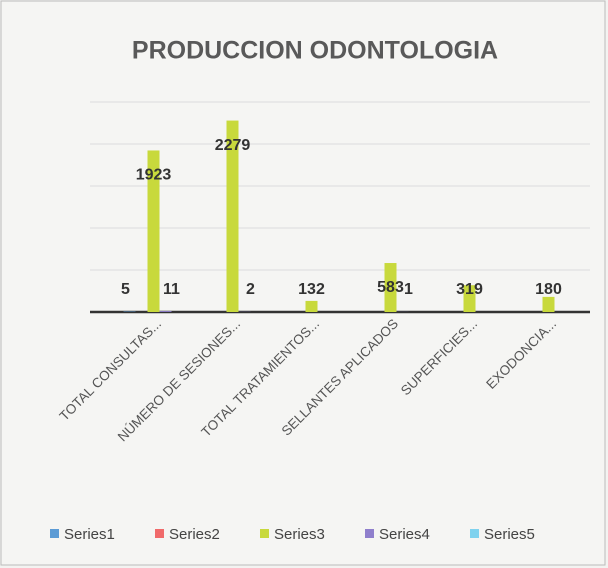  What do you see at coordinates (194, 534) in the screenshot?
I see `legend-label: Series2` at bounding box center [194, 534].